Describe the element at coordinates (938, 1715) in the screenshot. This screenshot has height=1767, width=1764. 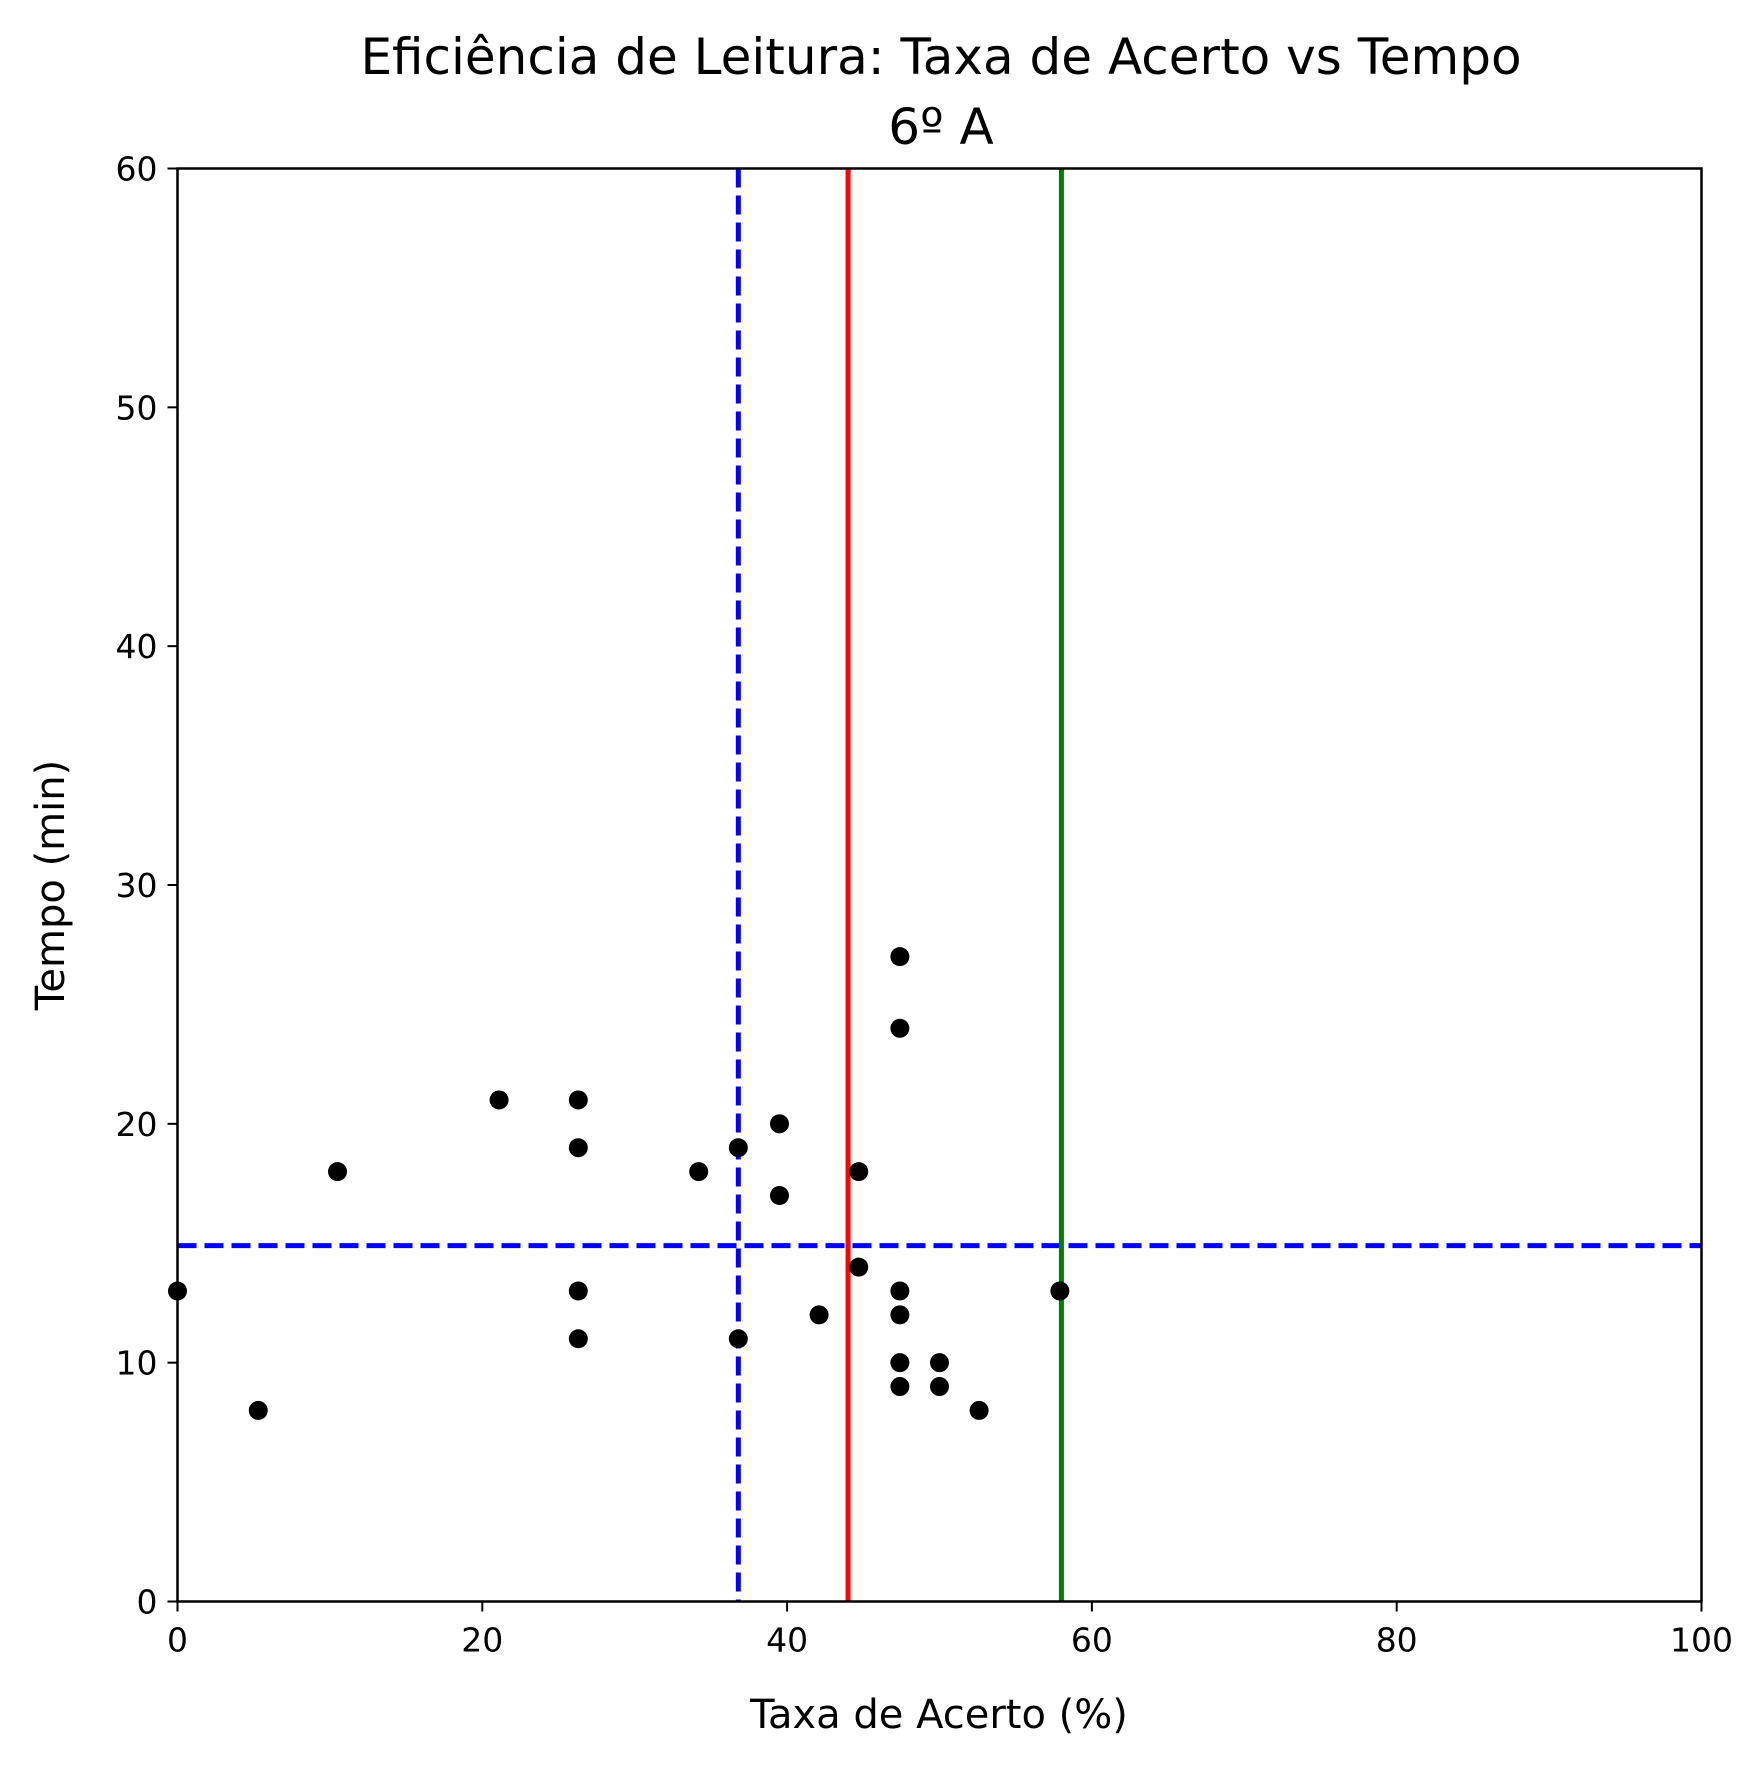
I see `x-axis-label: Taxa de Acerto (%)` at that location.